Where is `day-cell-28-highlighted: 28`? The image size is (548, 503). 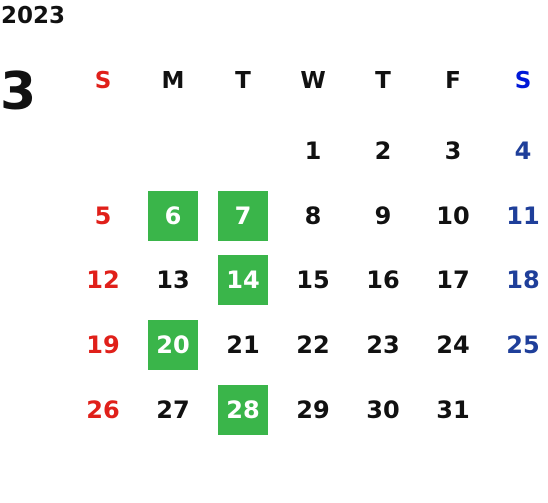
day-cell-28-highlighted: 28 is located at coordinates (243, 410).